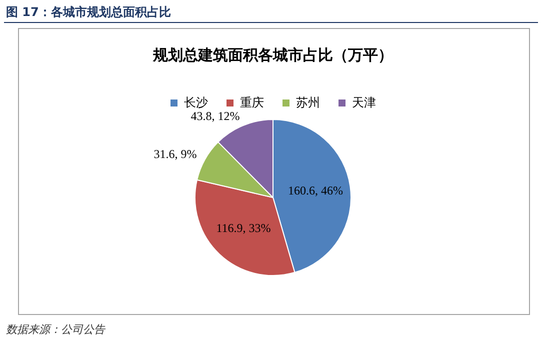 The width and height of the screenshot is (542, 342). I want to click on data-label: 160.6, 46%, so click(315, 191).